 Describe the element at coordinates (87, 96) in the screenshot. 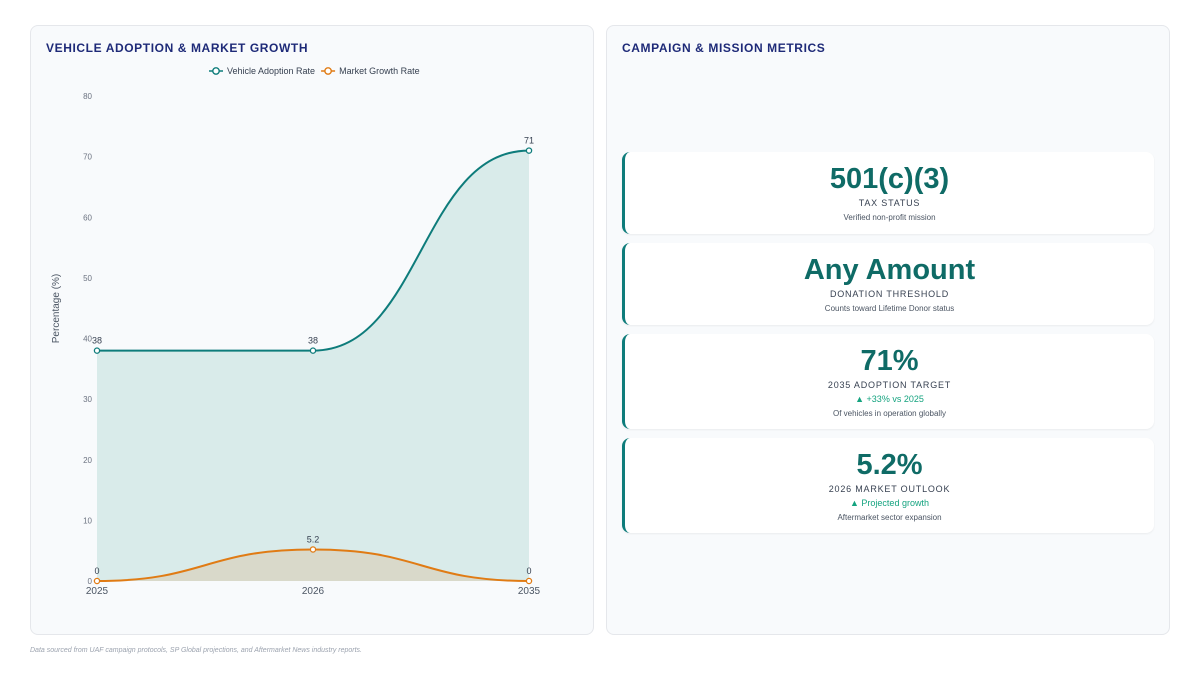

I see `y-tick-label: 80` at that location.